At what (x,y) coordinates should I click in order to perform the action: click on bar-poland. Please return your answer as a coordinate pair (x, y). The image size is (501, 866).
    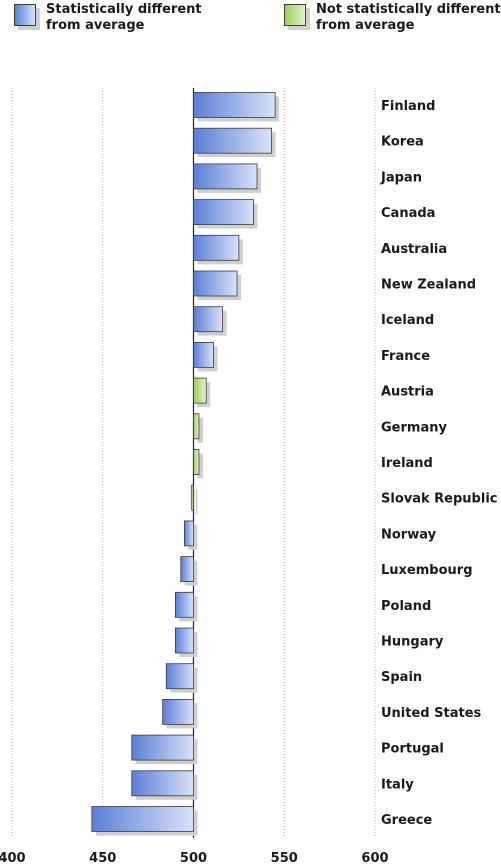
    Looking at the image, I should click on (184, 604).